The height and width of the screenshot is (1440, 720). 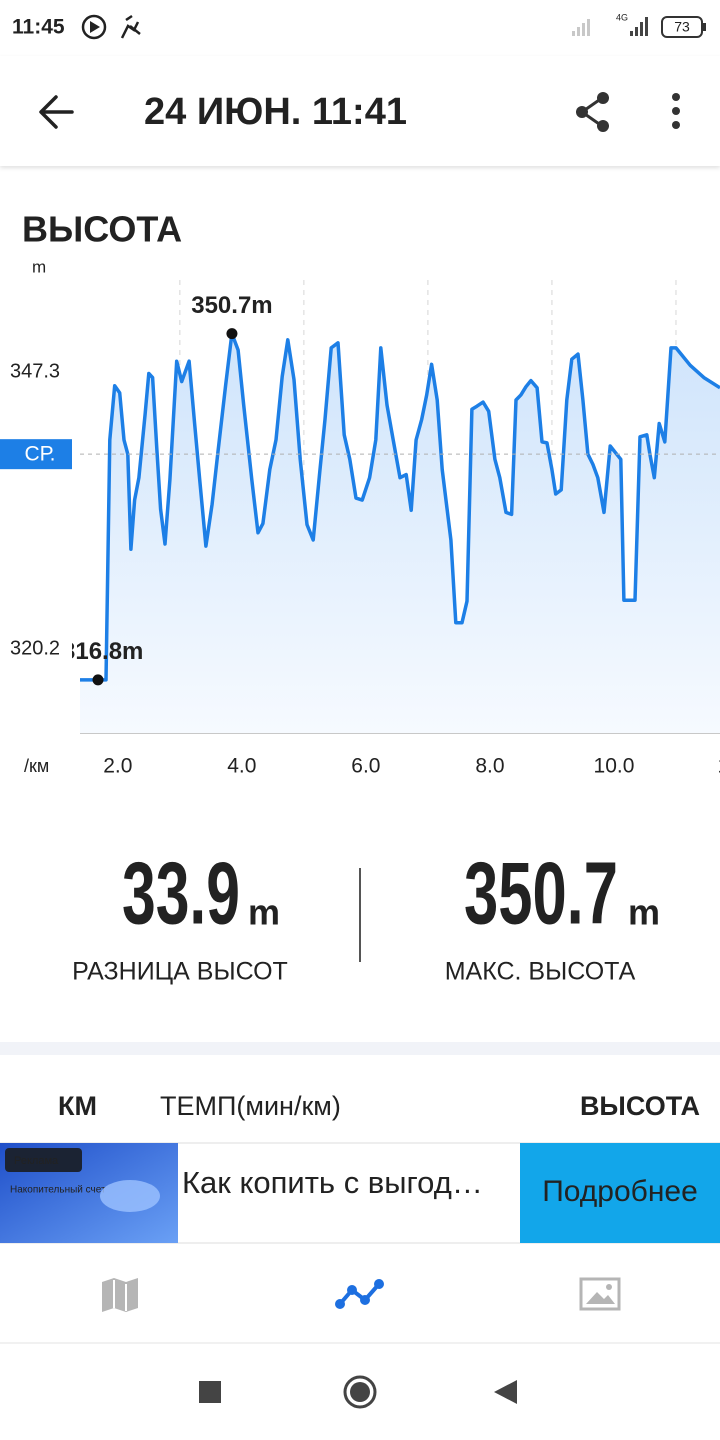 What do you see at coordinates (600, 1294) in the screenshot?
I see `photo-tab` at bounding box center [600, 1294].